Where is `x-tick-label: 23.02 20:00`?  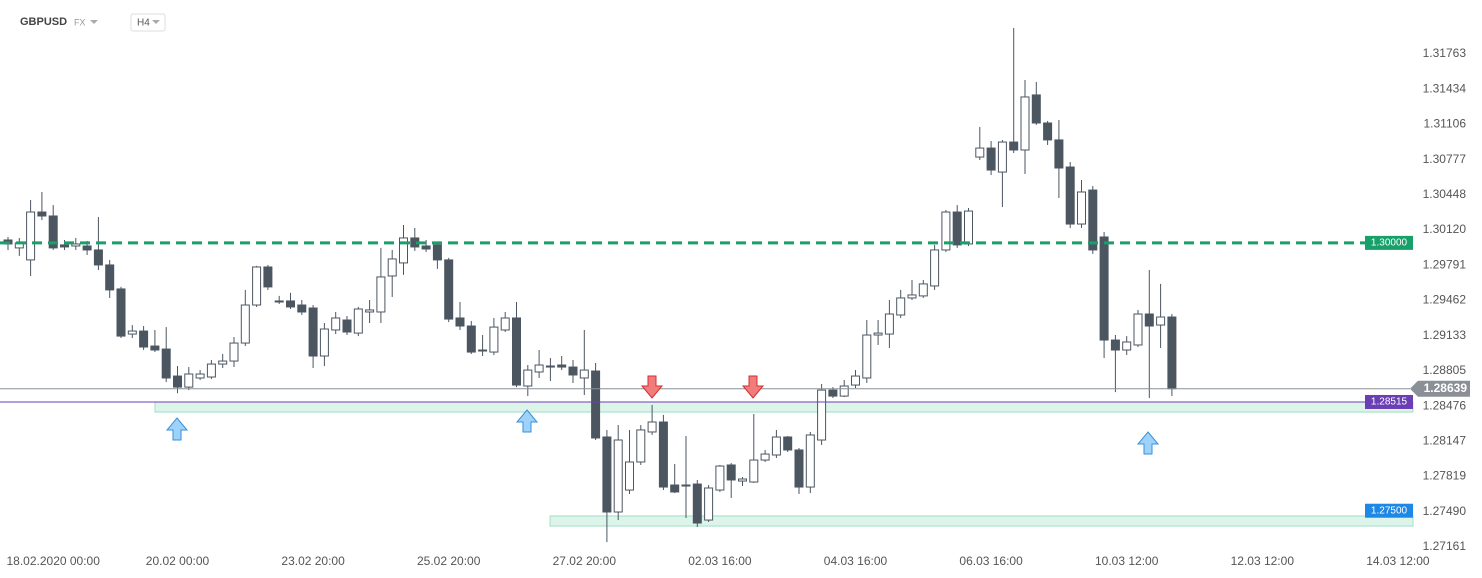 x-tick-label: 23.02 20:00 is located at coordinates (313, 561).